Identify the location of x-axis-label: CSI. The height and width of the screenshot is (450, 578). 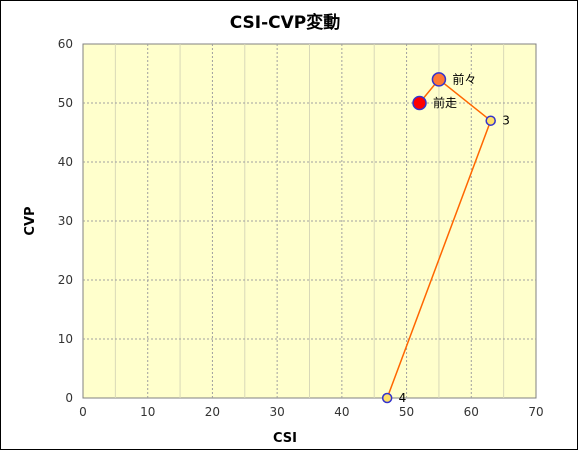
(285, 438).